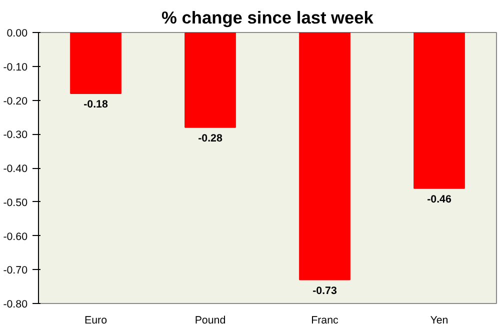 The height and width of the screenshot is (329, 502). Describe the element at coordinates (324, 290) in the screenshot. I see `data-label: -0.73` at that location.